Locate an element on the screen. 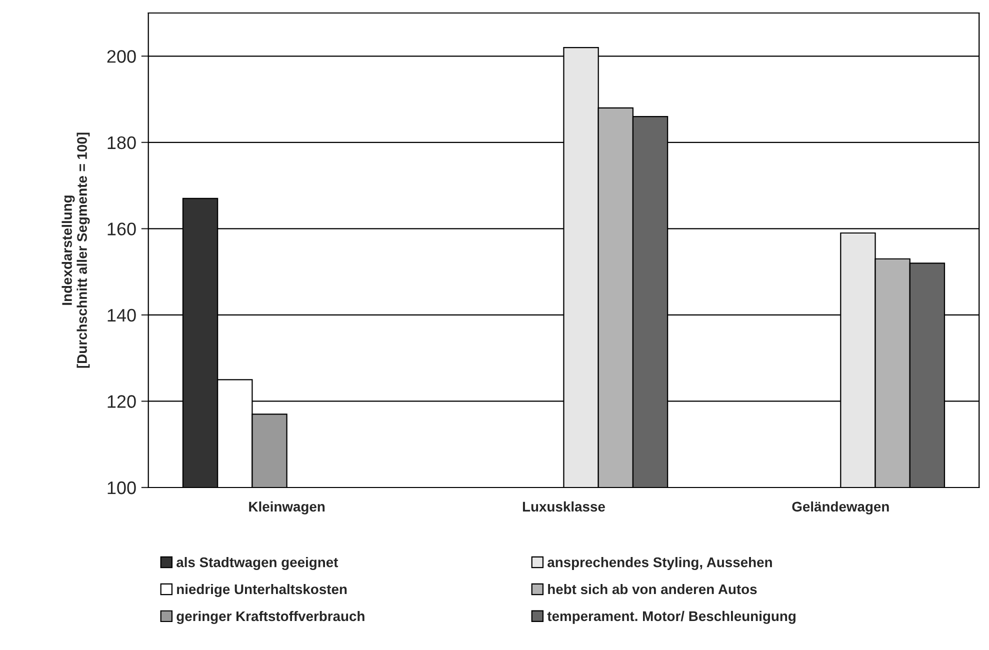 The image size is (989, 650). y-axis-title: Indexdarstellung [Durchschnitt aller Segmente = 100] is located at coordinates (76, 250).